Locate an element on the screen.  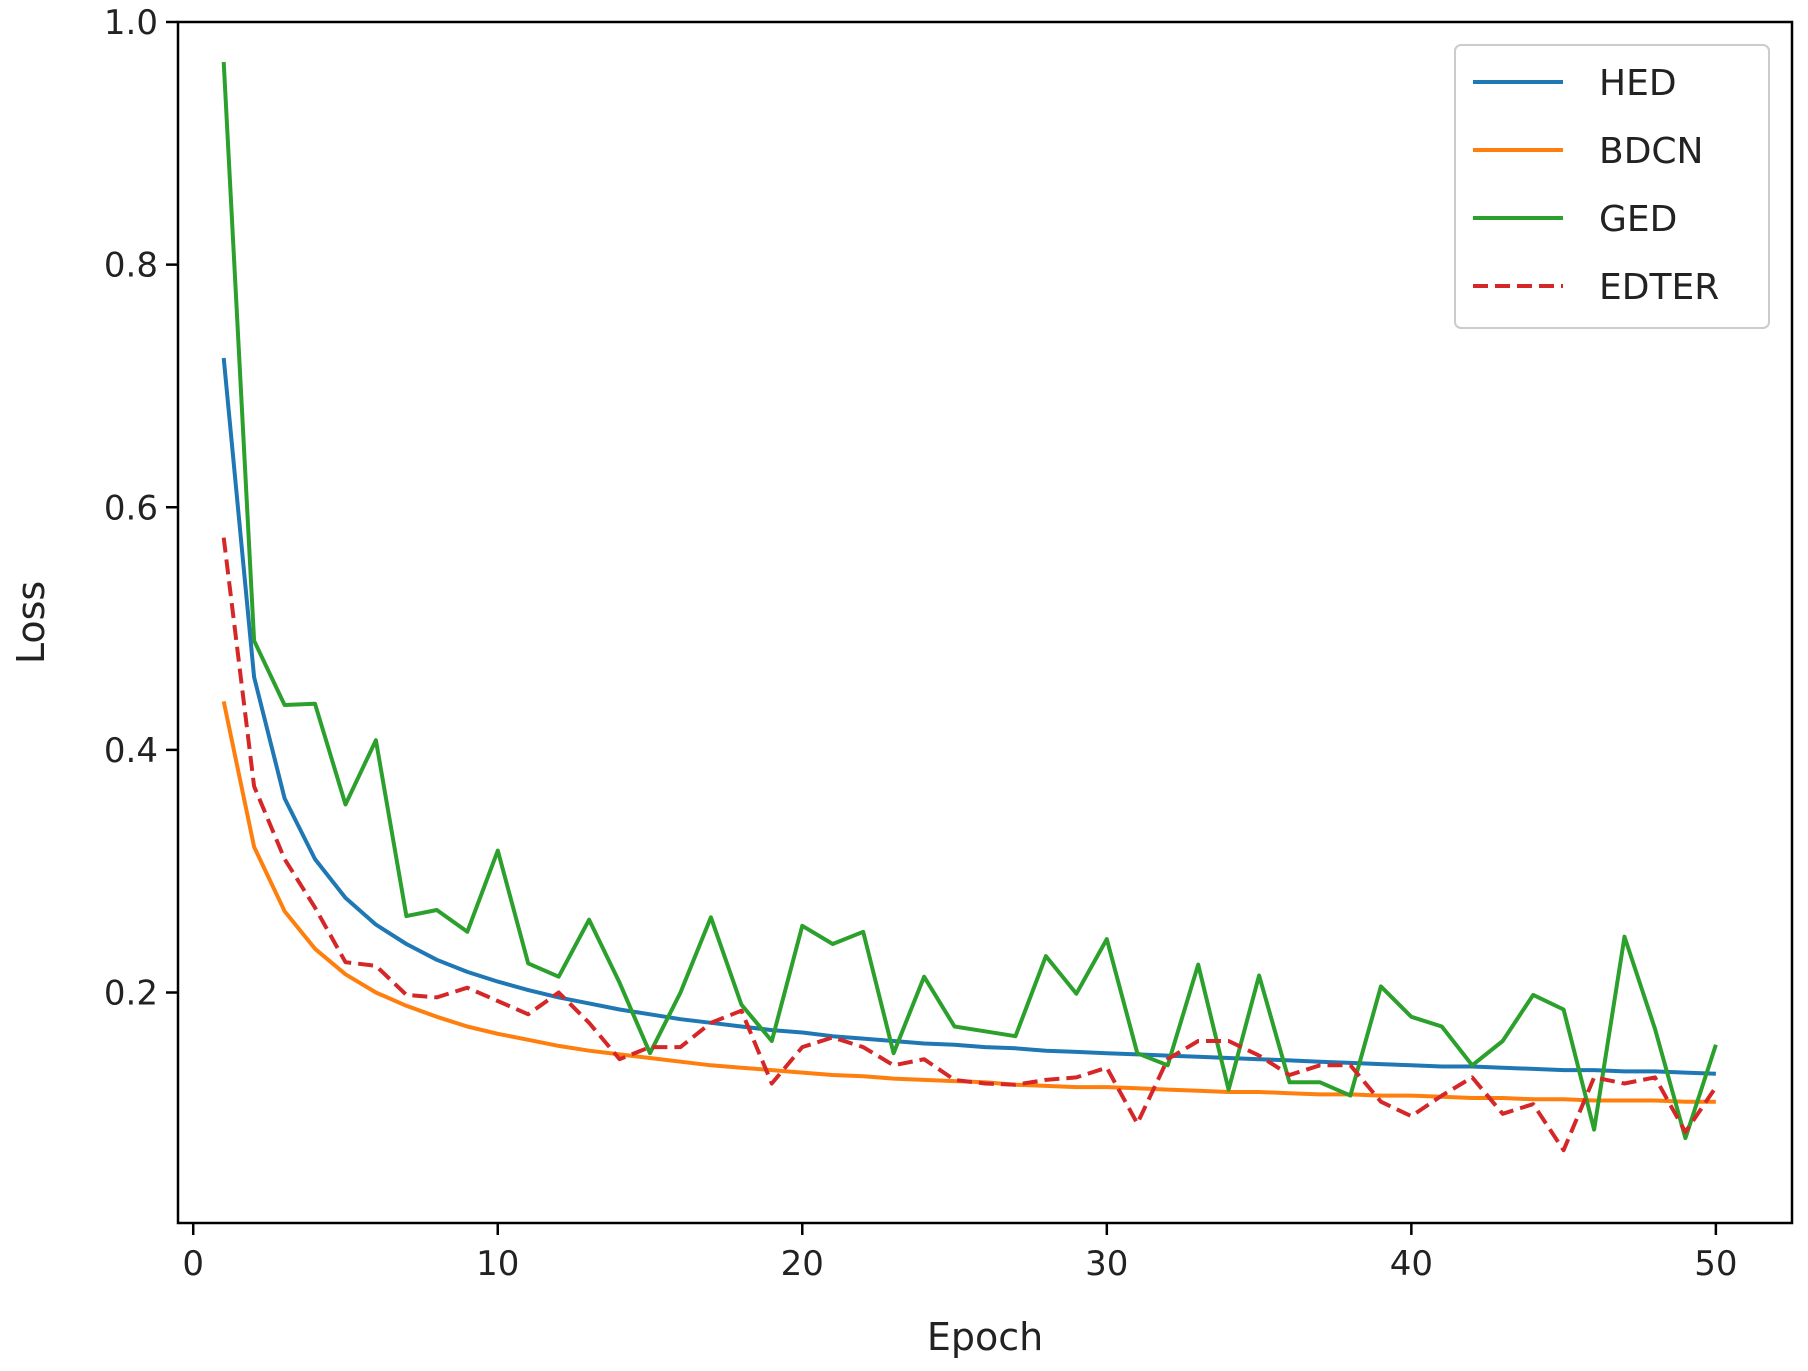
legend-label: GED is located at coordinates (1638, 219).